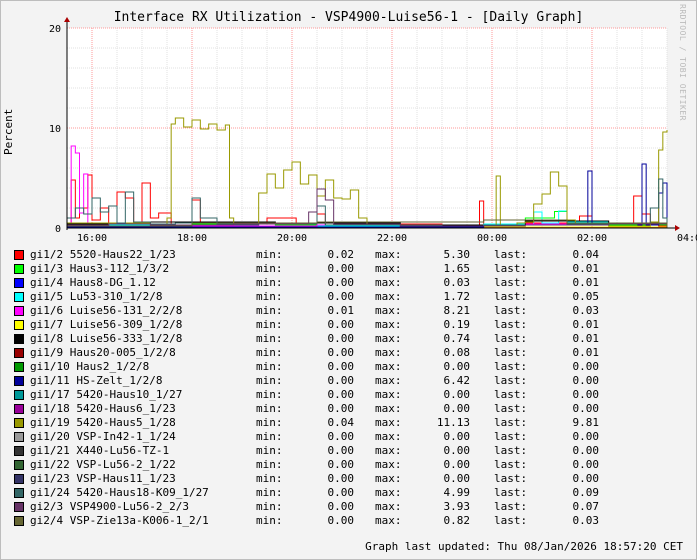 The width and height of the screenshot is (697, 560). I want to click on legend-series-name: gi1/5 Lu53-310_1/2/8, so click(96, 296).